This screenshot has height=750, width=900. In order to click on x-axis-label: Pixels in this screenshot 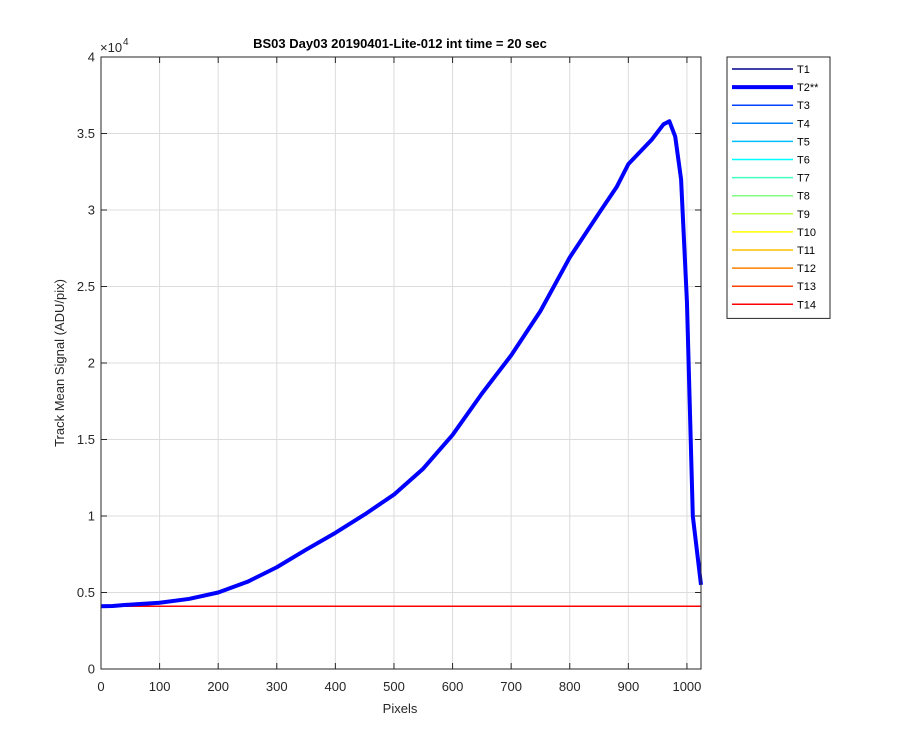, I will do `click(400, 708)`.